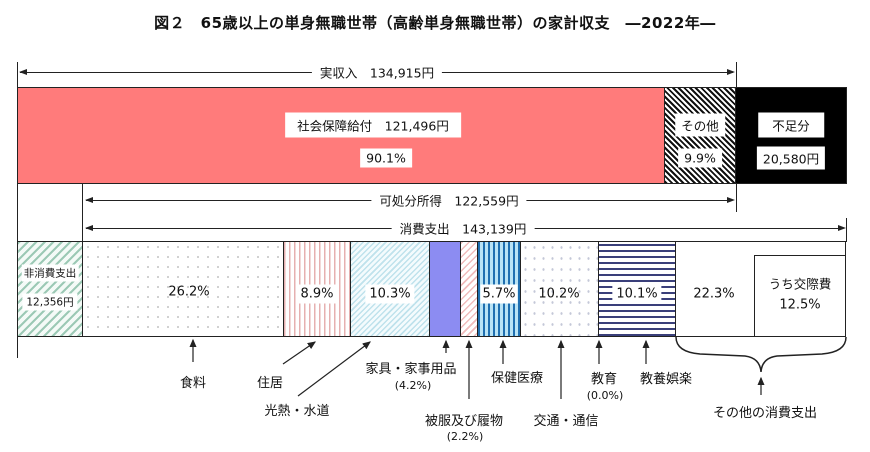  I want to click on disposable-left-guide-line, so click(82, 212).